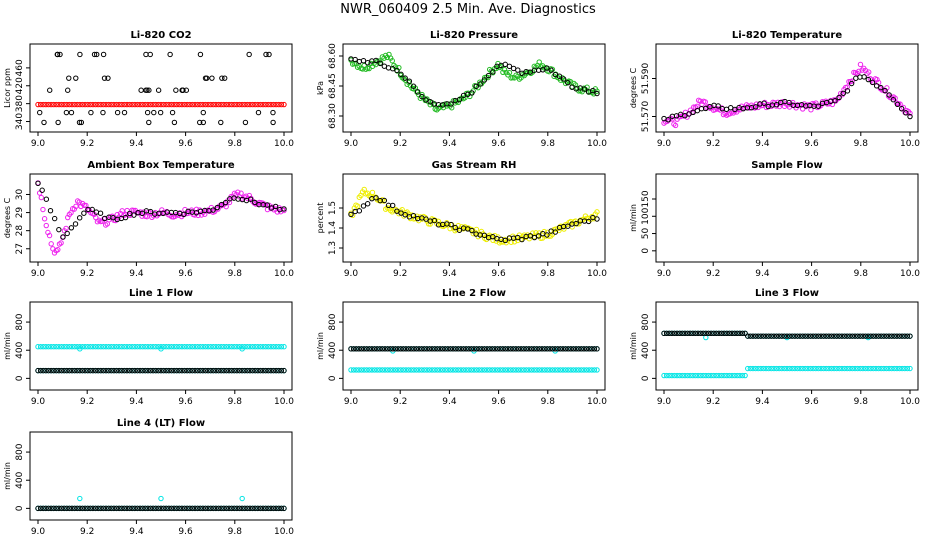  What do you see at coordinates (664, 402) in the screenshot?
I see `x-tick-label: 9.0` at bounding box center [664, 402].